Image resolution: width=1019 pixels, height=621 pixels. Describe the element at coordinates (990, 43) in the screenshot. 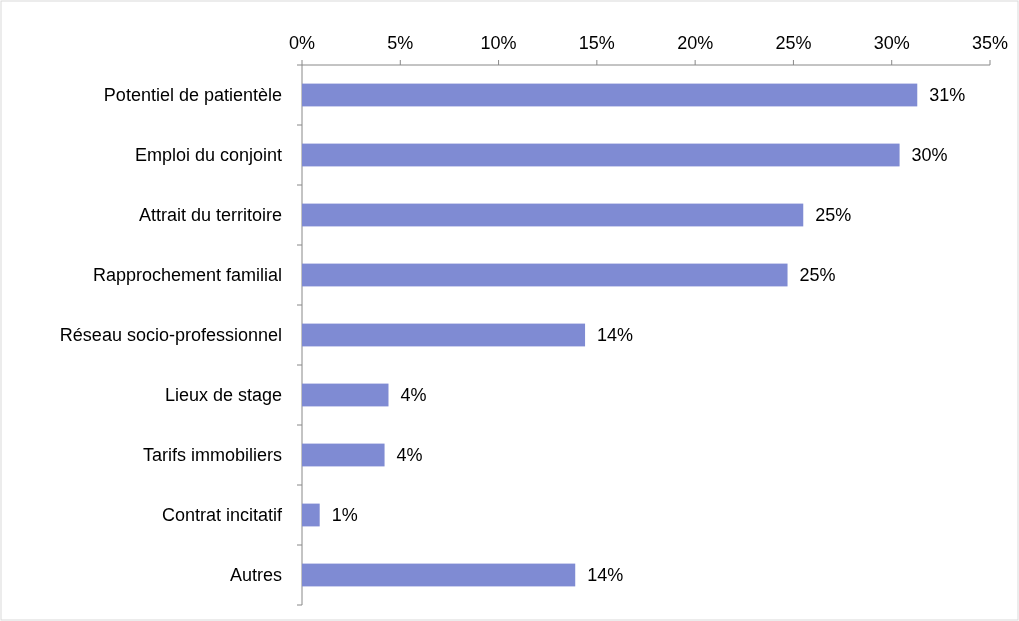

I see `x-tick-label: 35%` at that location.